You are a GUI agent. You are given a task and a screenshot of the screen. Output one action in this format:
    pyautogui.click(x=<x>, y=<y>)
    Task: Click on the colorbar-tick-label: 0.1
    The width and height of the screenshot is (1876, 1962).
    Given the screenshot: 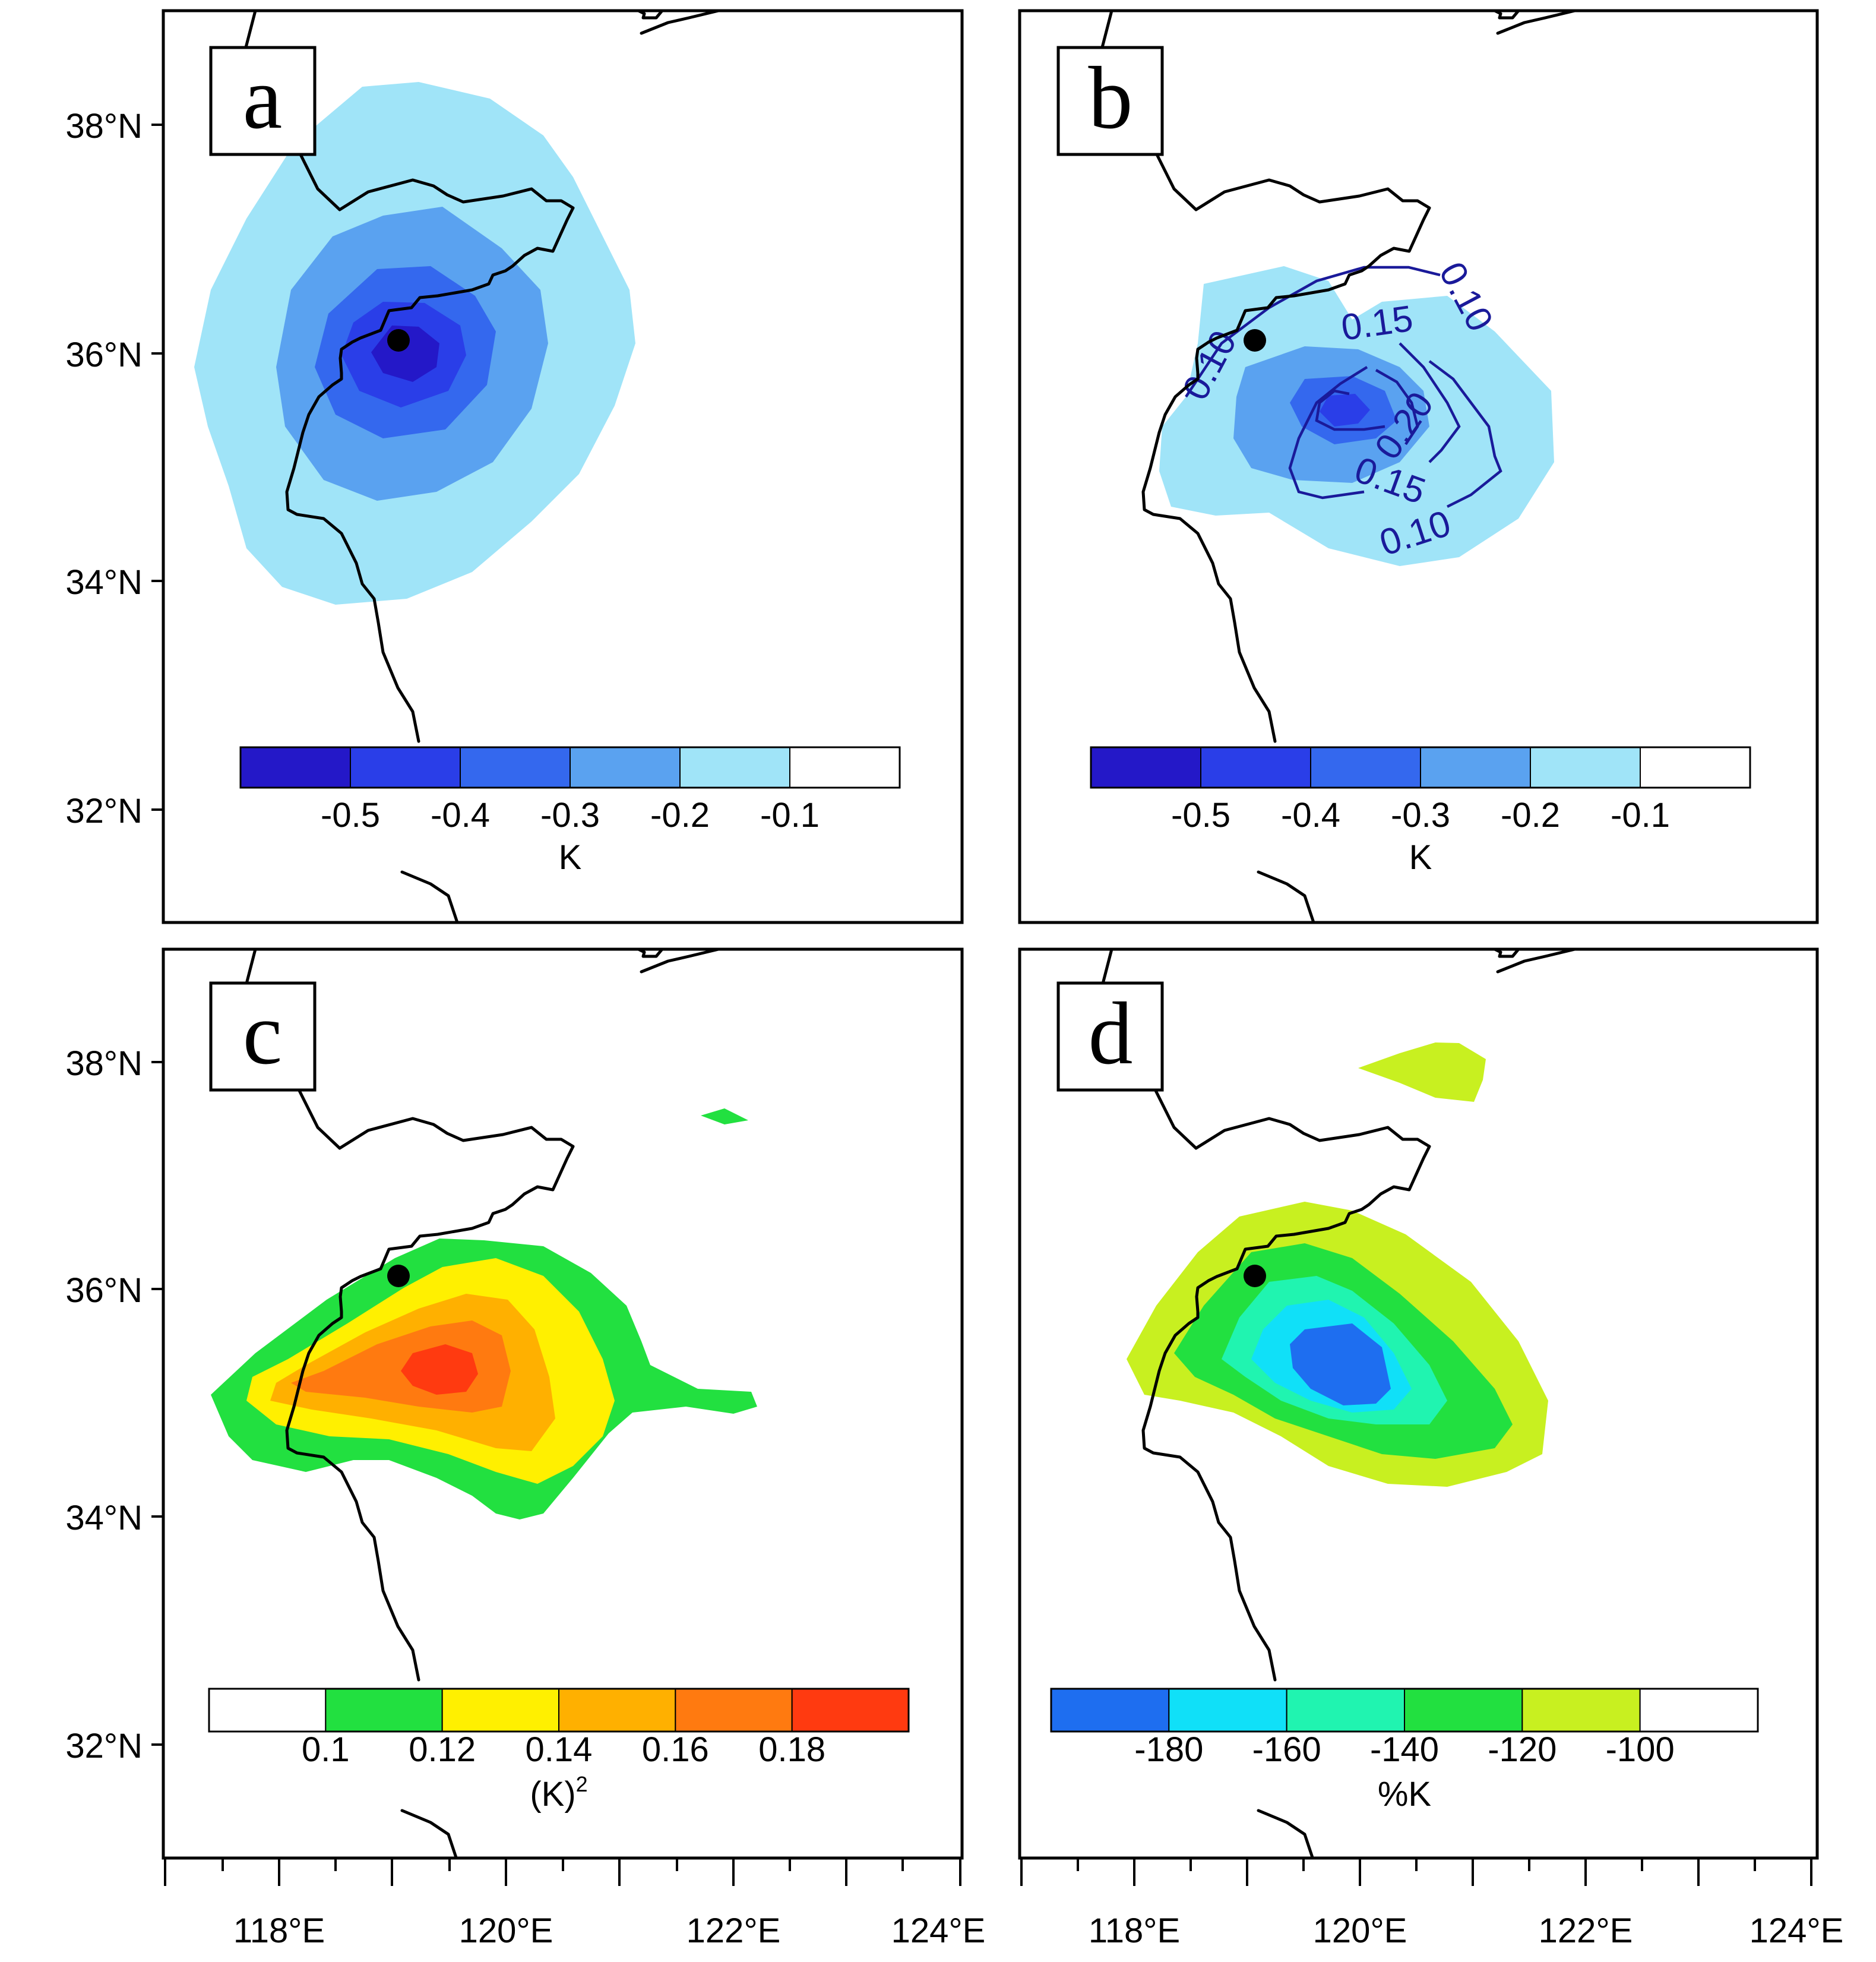 What is the action you would take?
    pyautogui.click(x=326, y=1749)
    